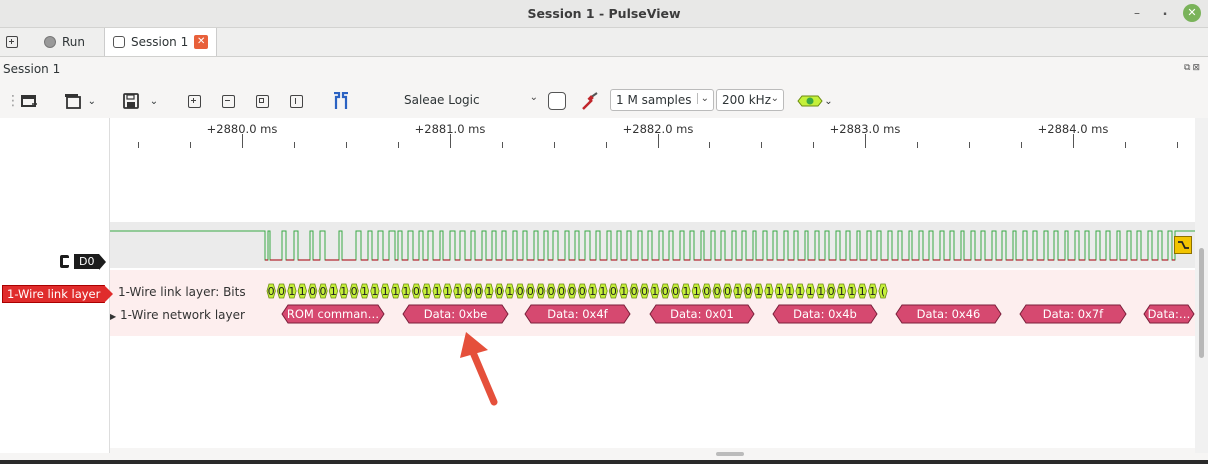 This screenshot has width=1208, height=464. Describe the element at coordinates (29, 101) in the screenshot. I see `add-view-button` at that location.